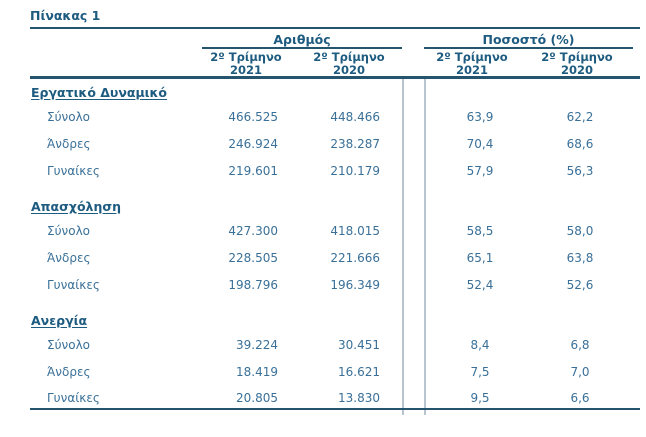 The image size is (646, 437). Describe the element at coordinates (253, 144) in the screenshot. I see `value-number-2021: 246.924` at that location.